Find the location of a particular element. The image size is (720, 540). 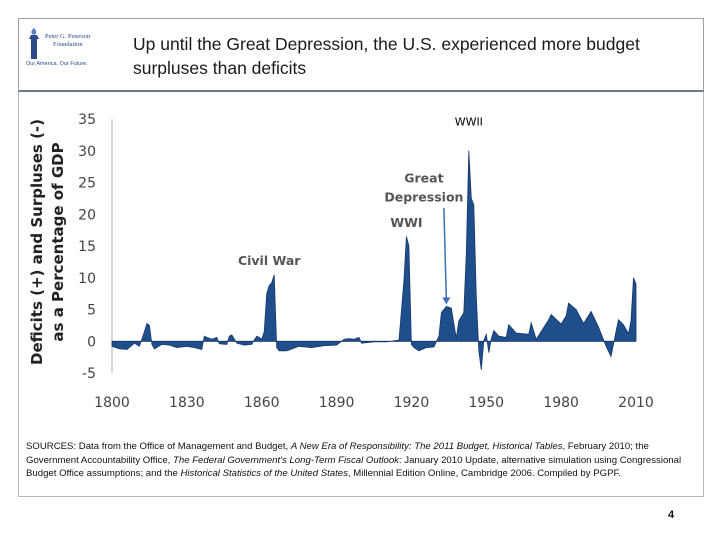

logo-line-2: Foundation is located at coordinates (68, 44).